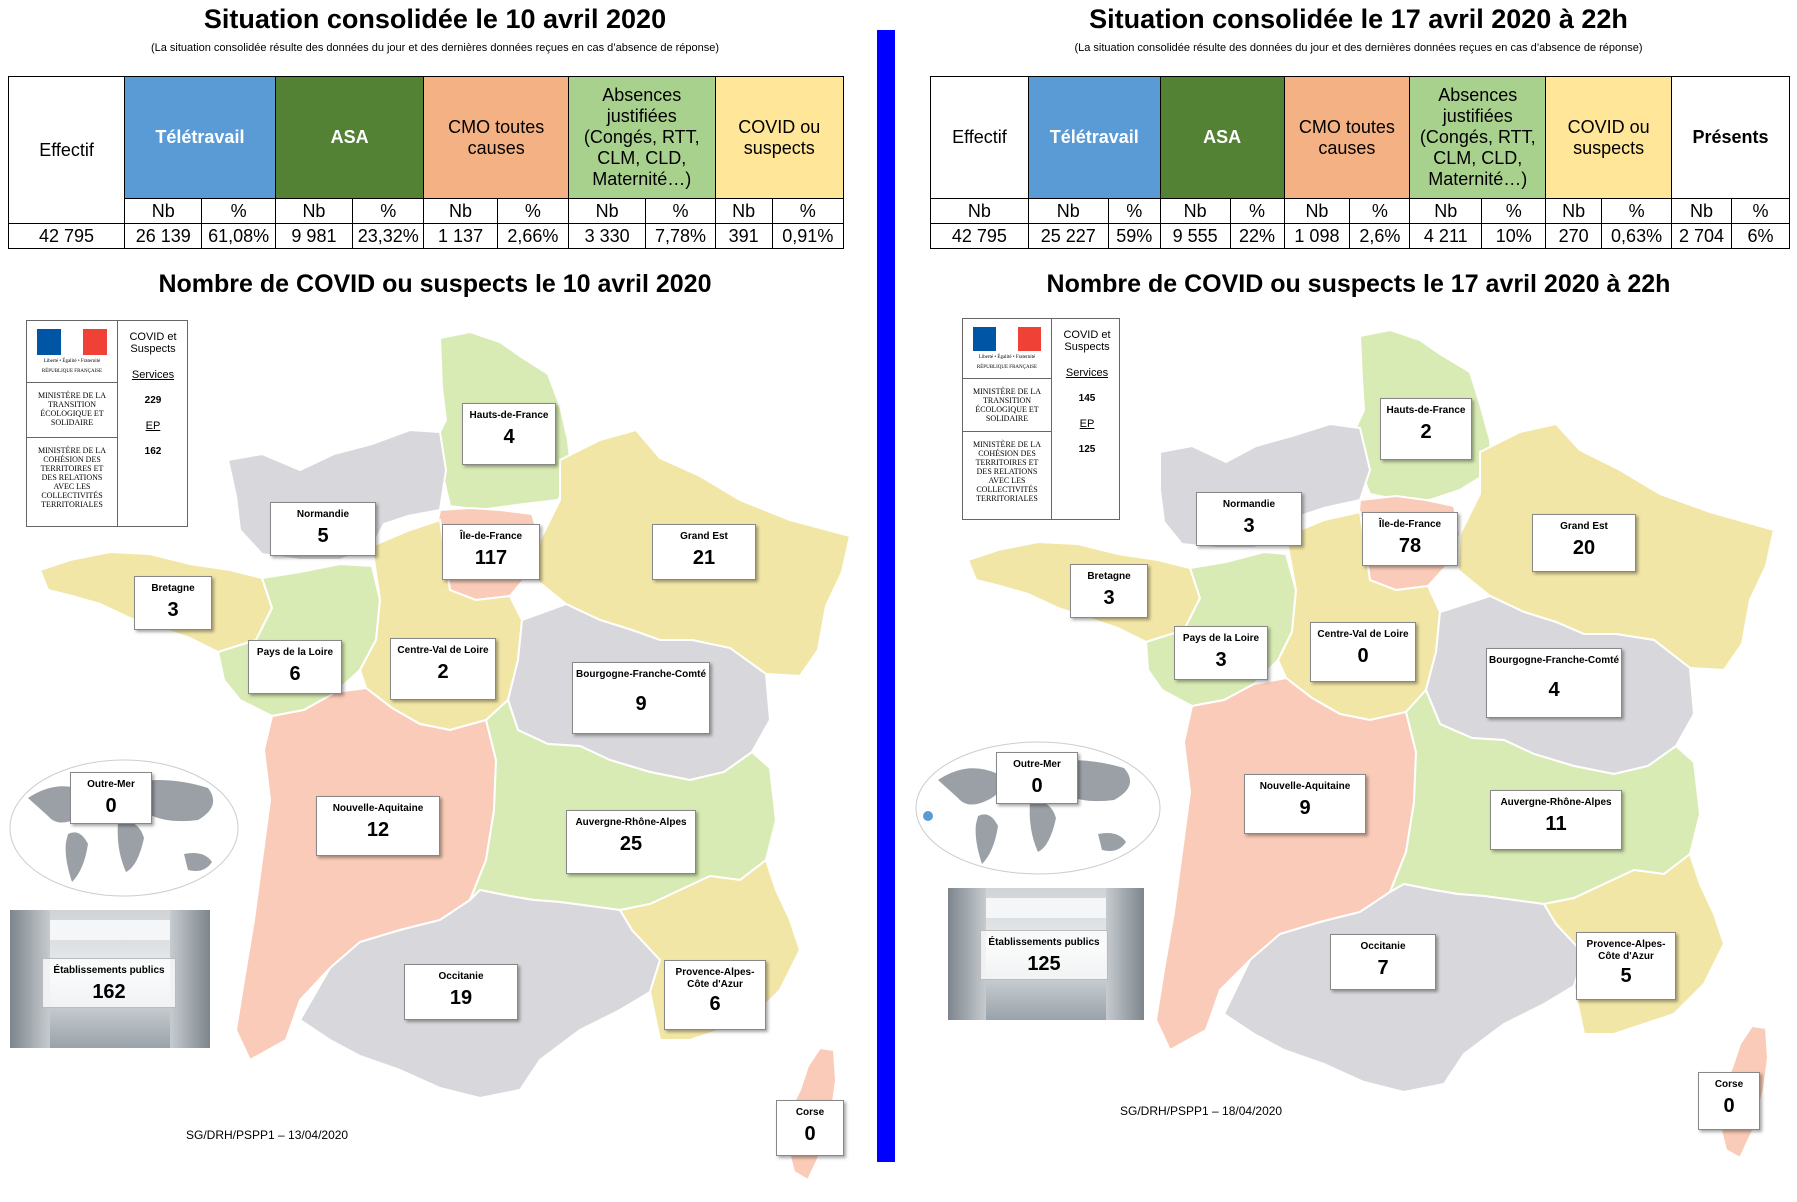 Image resolution: width=1797 pixels, height=1202 pixels. I want to click on header-asa: ASA, so click(1222, 137).